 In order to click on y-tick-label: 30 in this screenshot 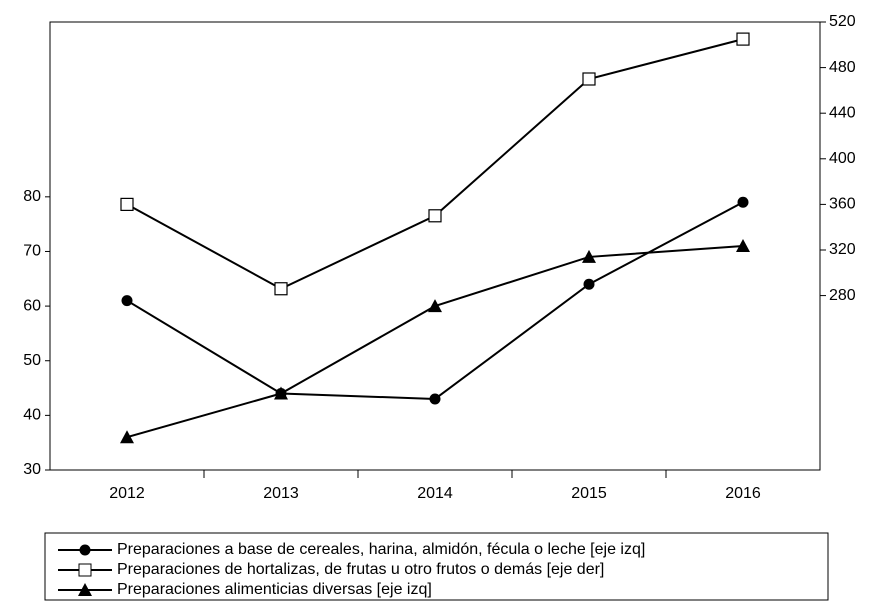, I will do `click(32, 469)`.